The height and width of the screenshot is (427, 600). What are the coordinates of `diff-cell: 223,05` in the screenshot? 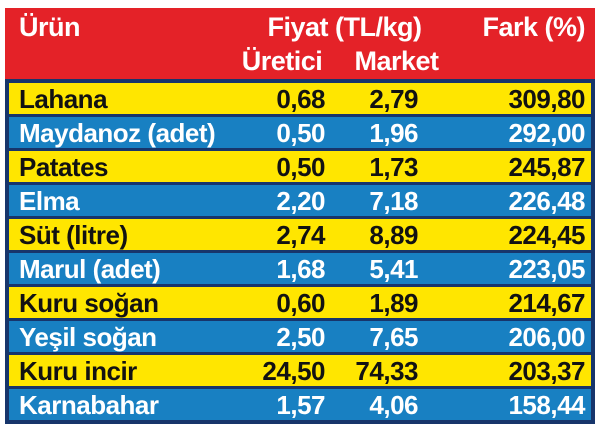 It's located at (546, 268).